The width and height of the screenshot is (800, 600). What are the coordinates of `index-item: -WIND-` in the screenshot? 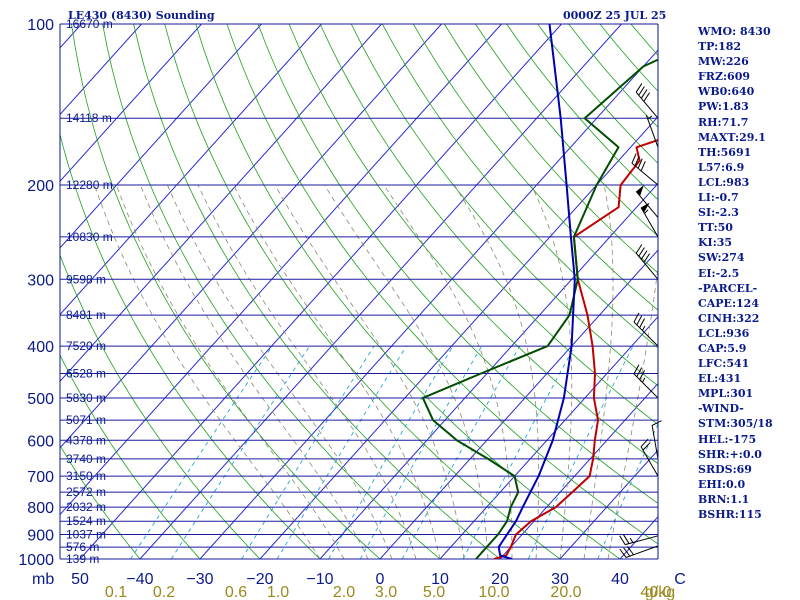 It's located at (721, 409).